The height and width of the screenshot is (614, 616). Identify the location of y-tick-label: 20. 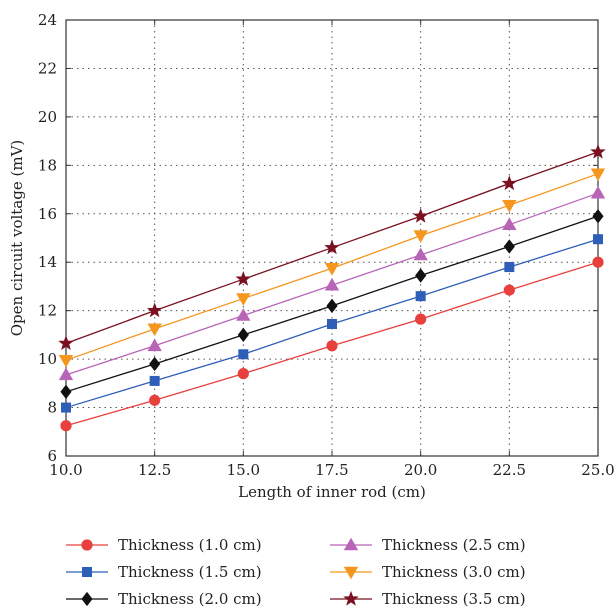
(47, 117).